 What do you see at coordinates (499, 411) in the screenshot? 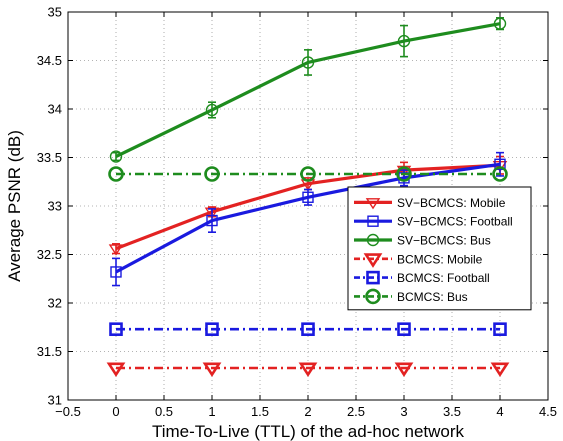
I see `x-tick-label: 4` at bounding box center [499, 411].